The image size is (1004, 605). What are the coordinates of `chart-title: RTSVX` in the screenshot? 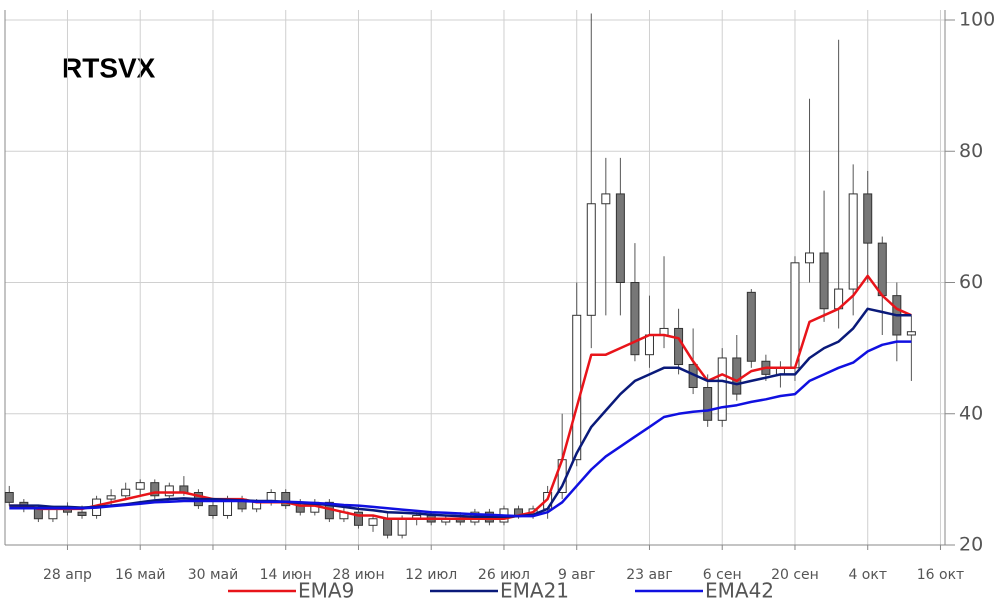 It's located at (109, 67).